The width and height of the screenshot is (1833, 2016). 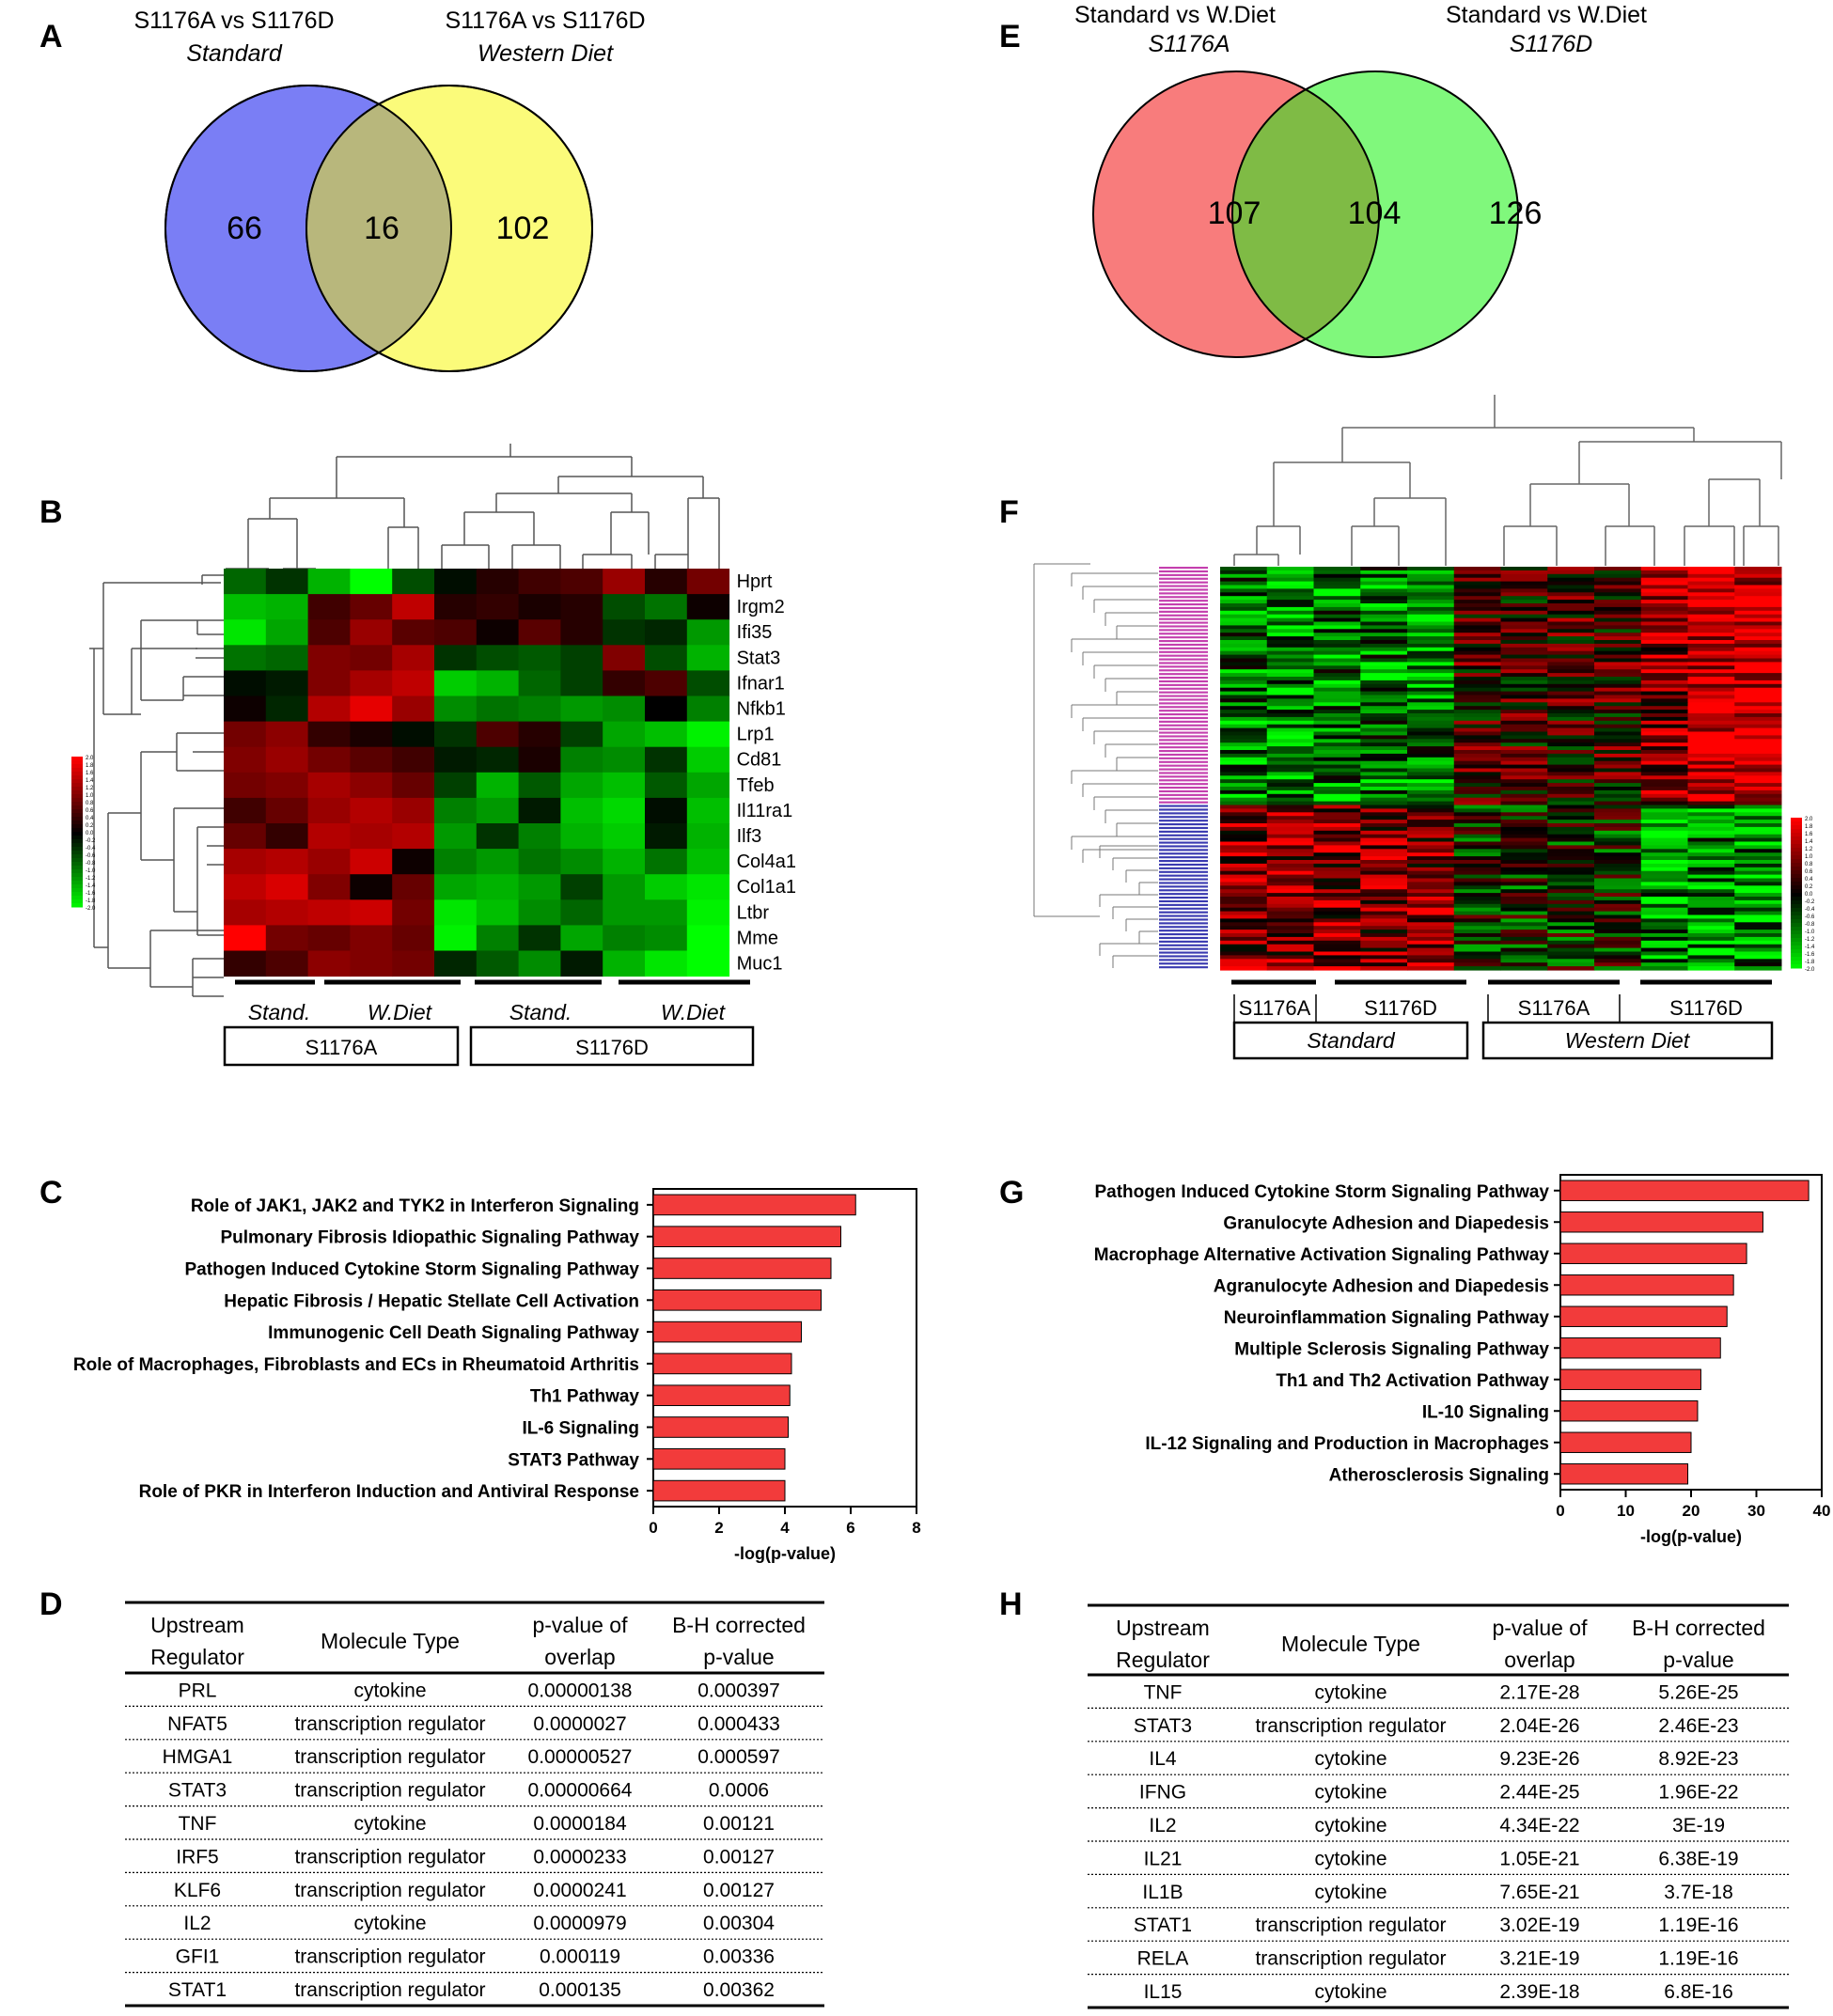 What do you see at coordinates (785, 1528) in the screenshot?
I see `x-tick-label: 4` at bounding box center [785, 1528].